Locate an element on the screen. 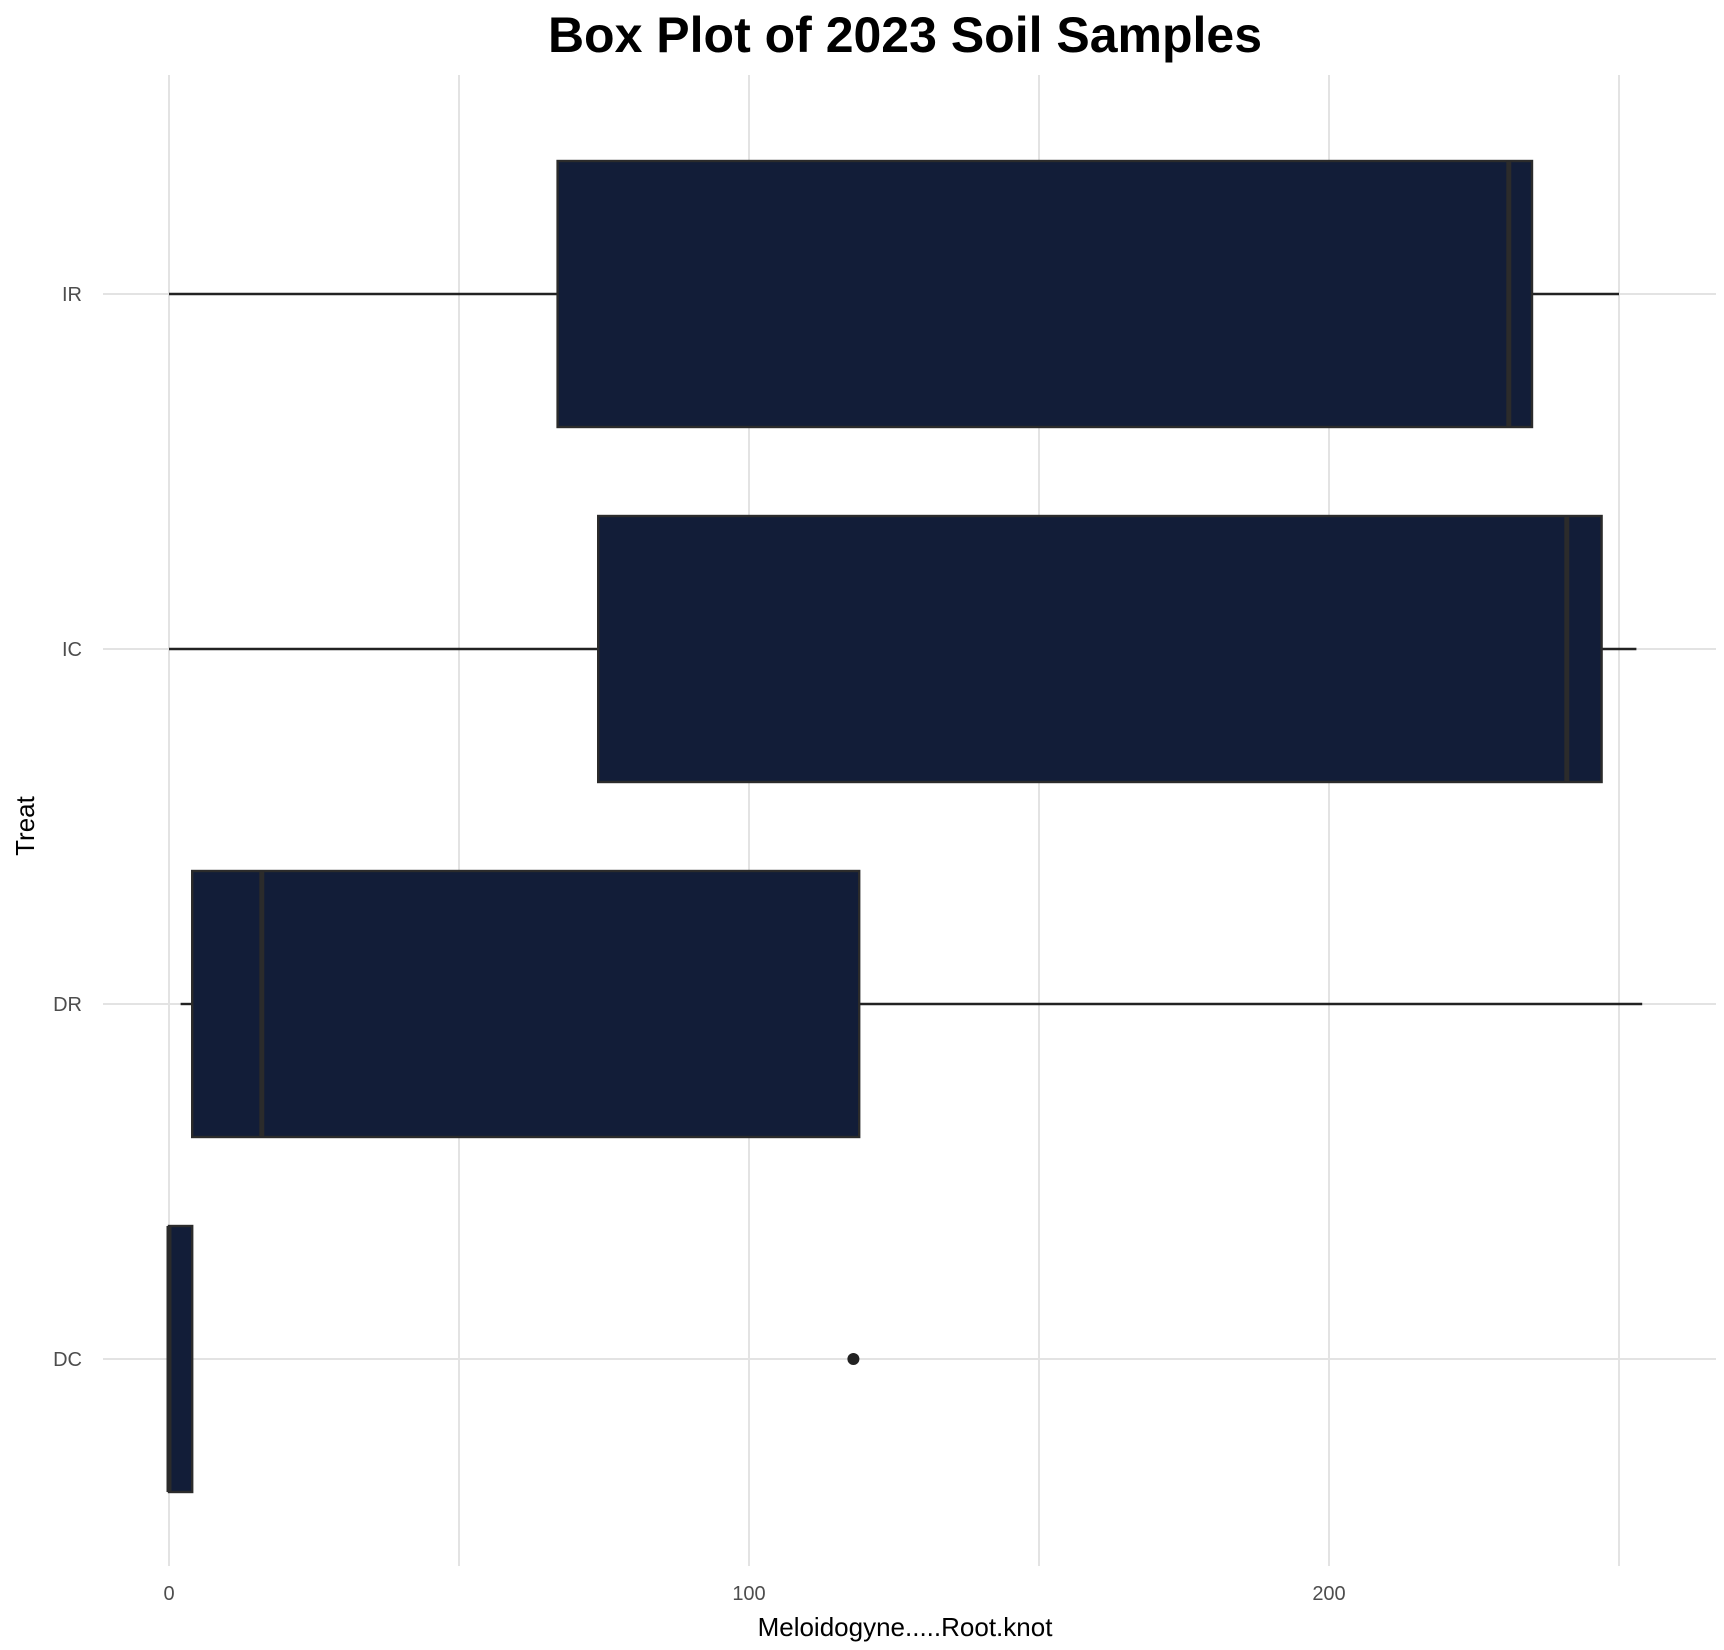 This screenshot has height=1650, width=1724. chart-title: Box Plot of 2023 Soil Samples is located at coordinates (905, 35).